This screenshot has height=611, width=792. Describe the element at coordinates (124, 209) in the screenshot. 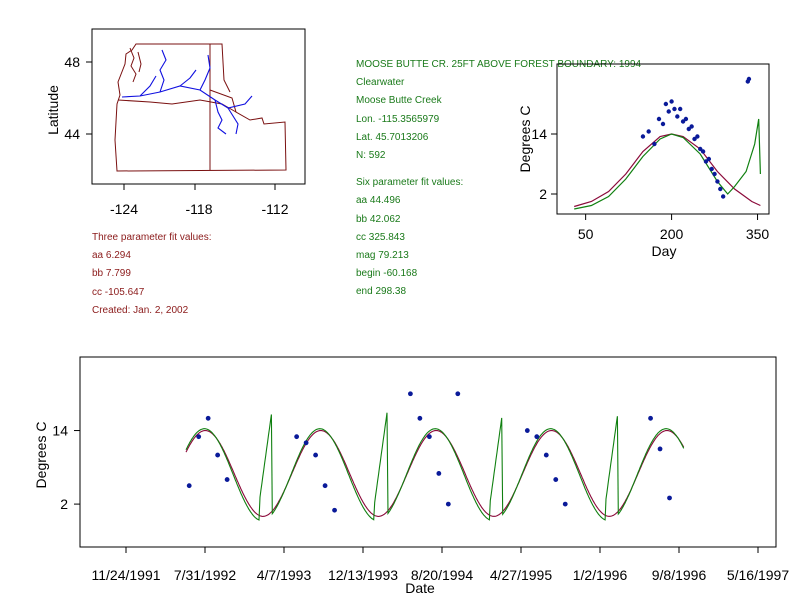

I see `map-xtick-124: -124` at that location.